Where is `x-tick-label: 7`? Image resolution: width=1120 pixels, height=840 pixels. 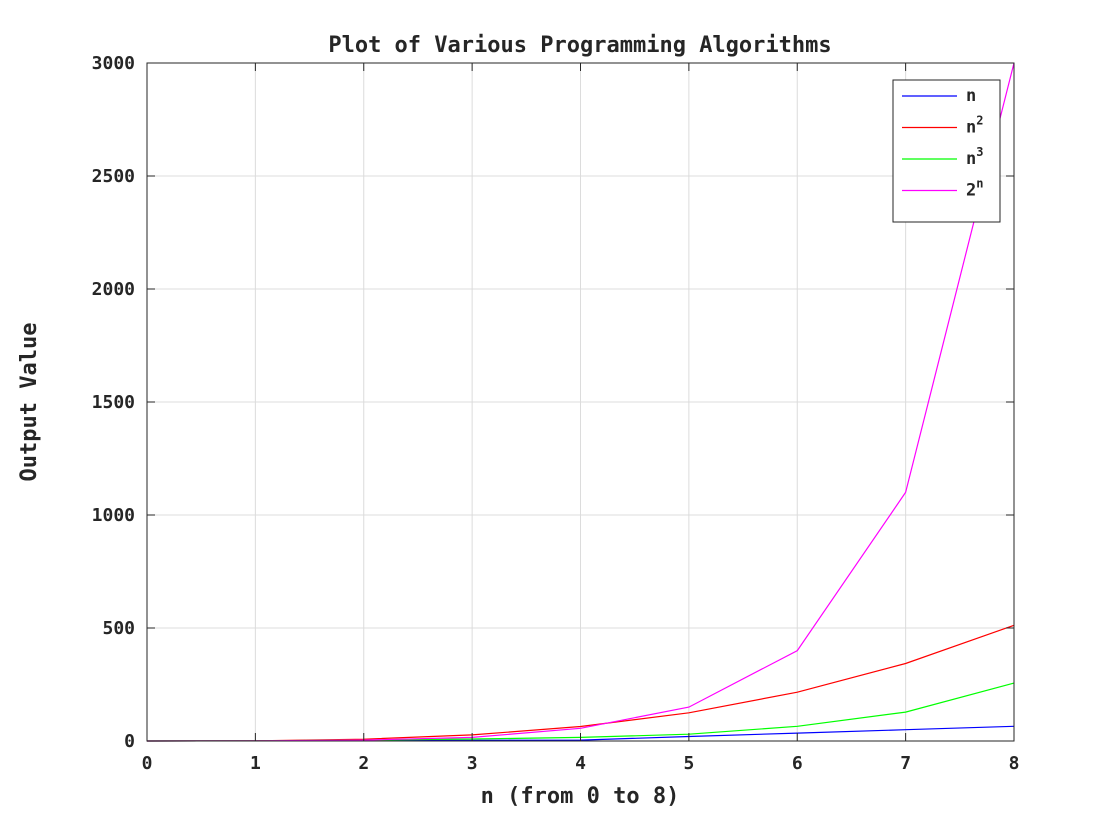 x-tick-label: 7 is located at coordinates (905, 763).